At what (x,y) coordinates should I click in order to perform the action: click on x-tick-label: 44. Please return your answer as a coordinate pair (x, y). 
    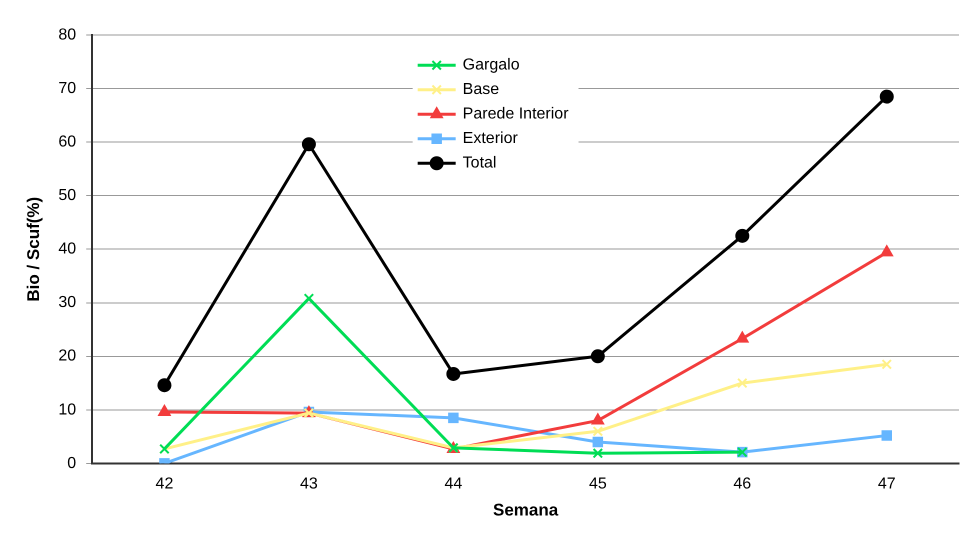
    Looking at the image, I should click on (453, 483).